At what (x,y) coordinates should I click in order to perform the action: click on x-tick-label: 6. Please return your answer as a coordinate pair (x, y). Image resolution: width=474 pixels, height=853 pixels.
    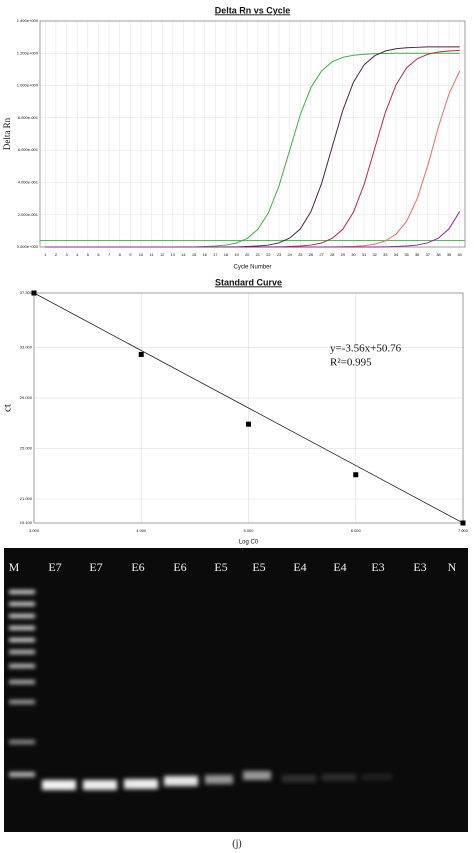
    Looking at the image, I should click on (98, 254).